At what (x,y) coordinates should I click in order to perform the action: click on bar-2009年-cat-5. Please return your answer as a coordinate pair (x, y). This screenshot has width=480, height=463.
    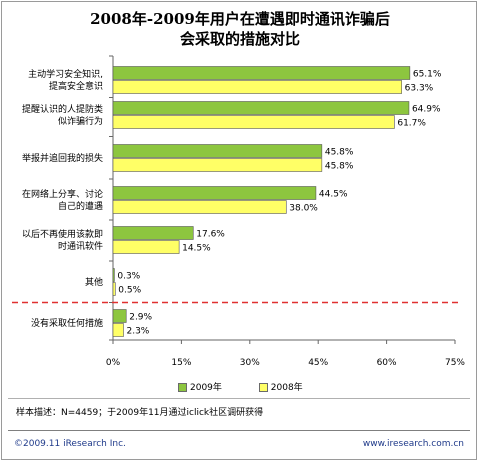
    Looking at the image, I should click on (113, 275).